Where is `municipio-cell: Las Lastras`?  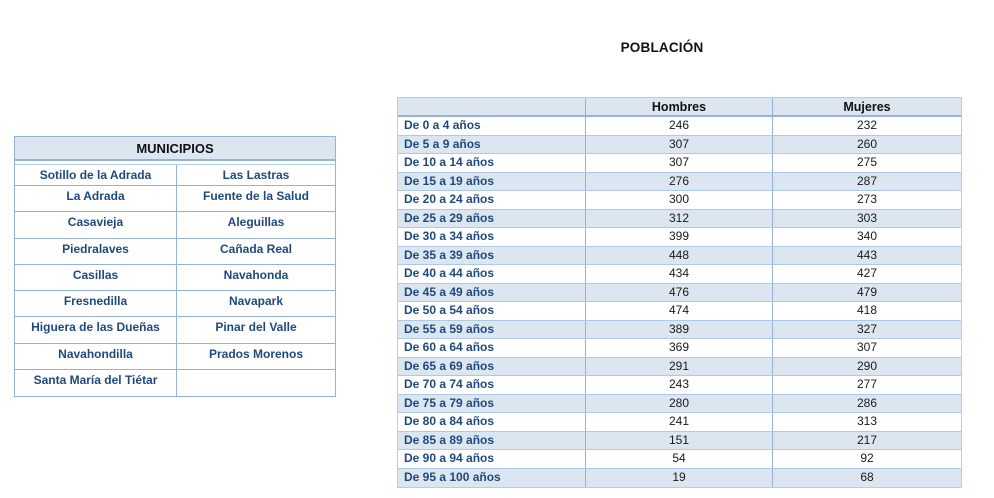
municipio-cell: Las Lastras is located at coordinates (256, 175).